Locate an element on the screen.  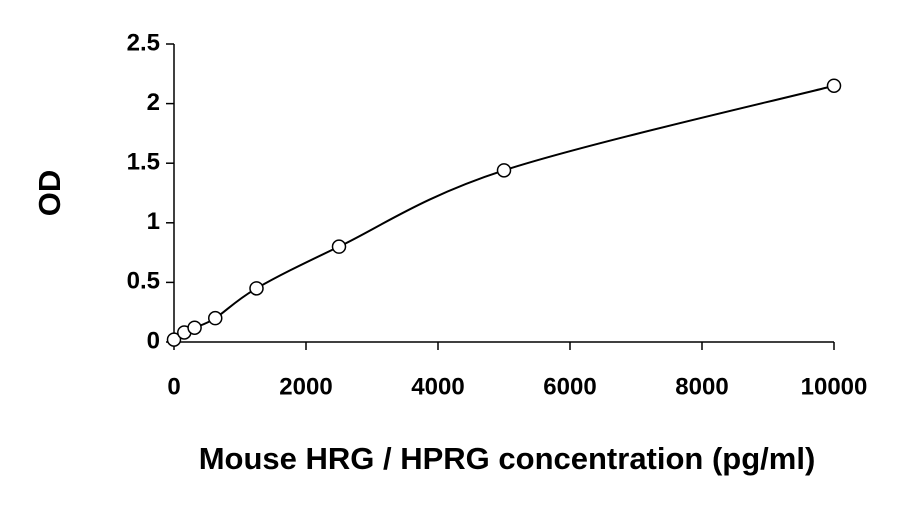
y-tick-label: 1 is located at coordinates (153, 221).